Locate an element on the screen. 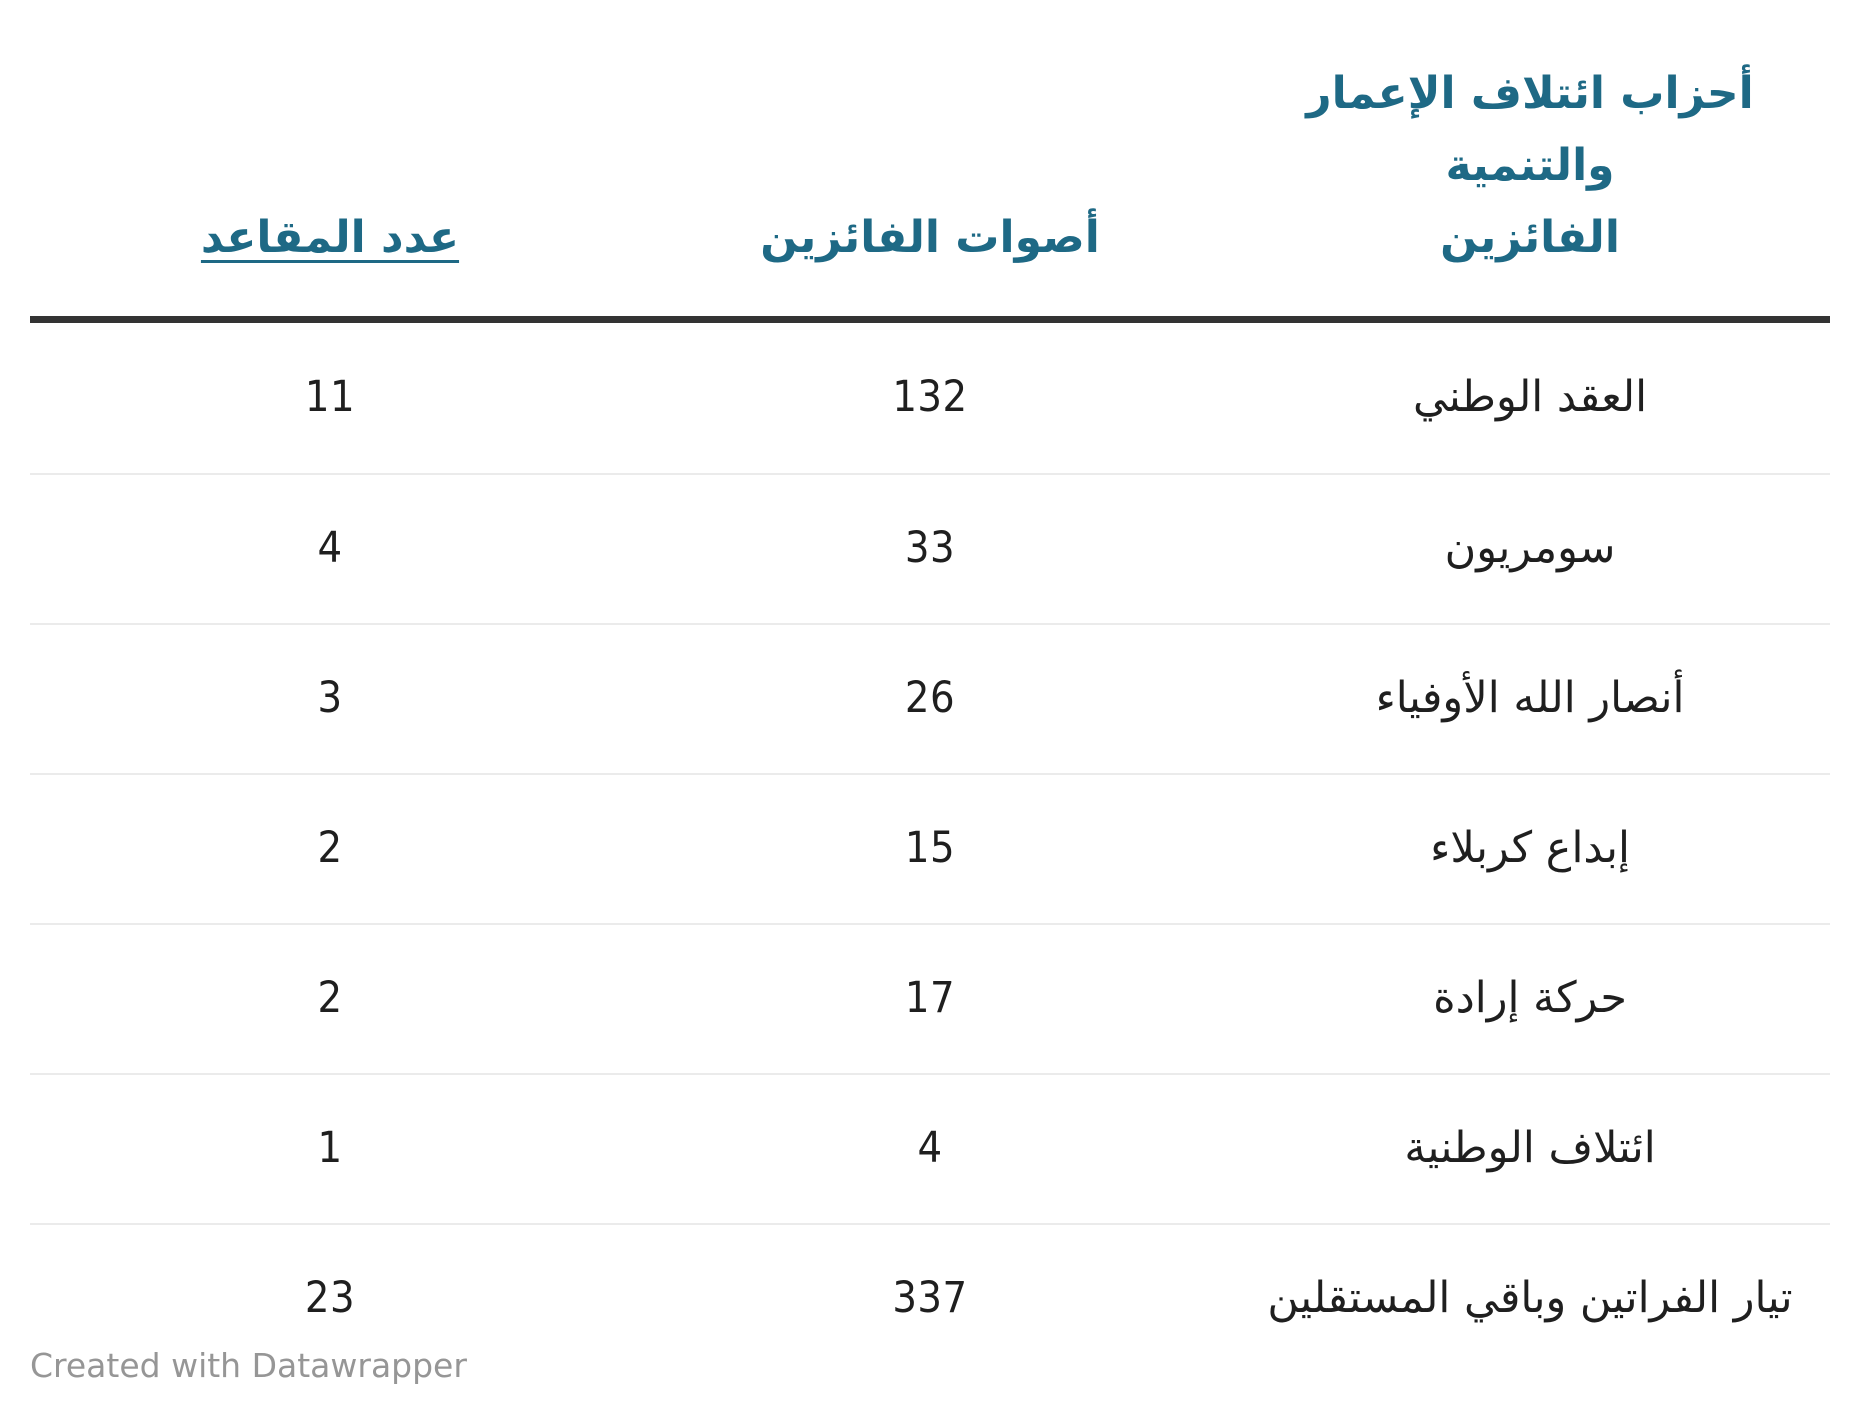 The width and height of the screenshot is (1860, 1413). column-header-seats-label: عدد المقاعد is located at coordinates (330, 237).